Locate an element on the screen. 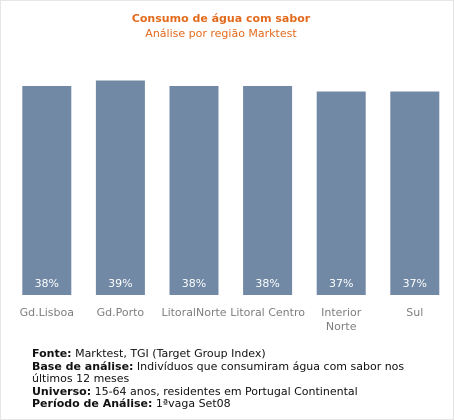  x-tick-label-2: LitoralNorte is located at coordinates (193, 312).